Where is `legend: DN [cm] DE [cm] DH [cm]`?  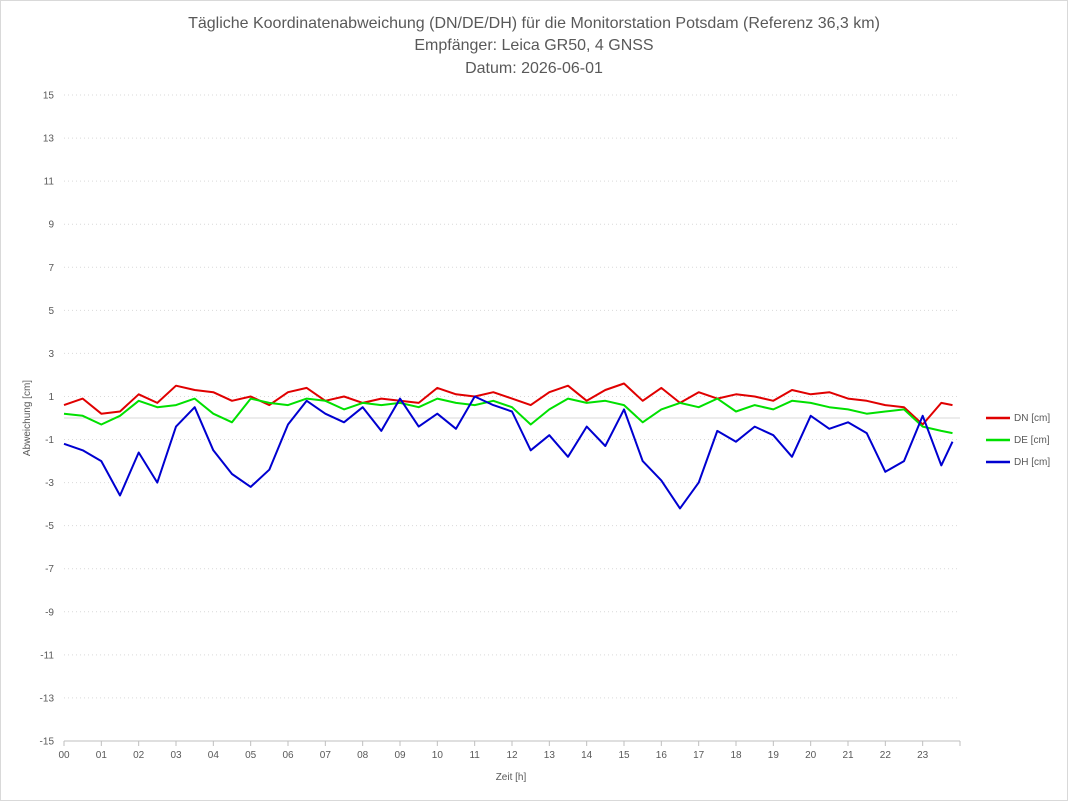
legend: DN [cm] DE [cm] DH [cm] is located at coordinates (1018, 440).